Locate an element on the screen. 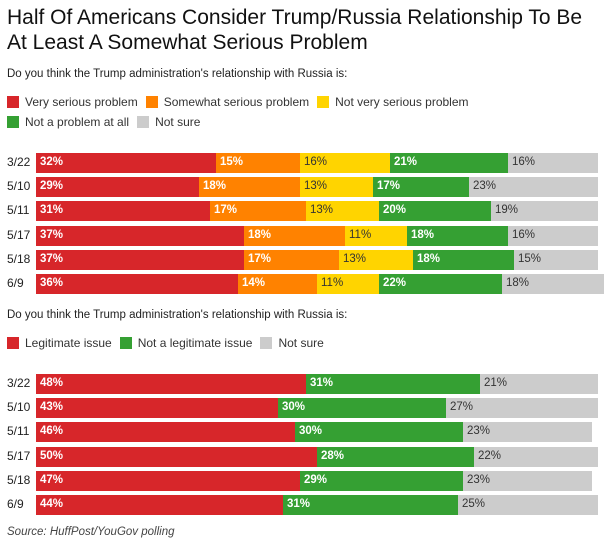 The height and width of the screenshot is (547, 607). data-label: 50% is located at coordinates (52, 456).